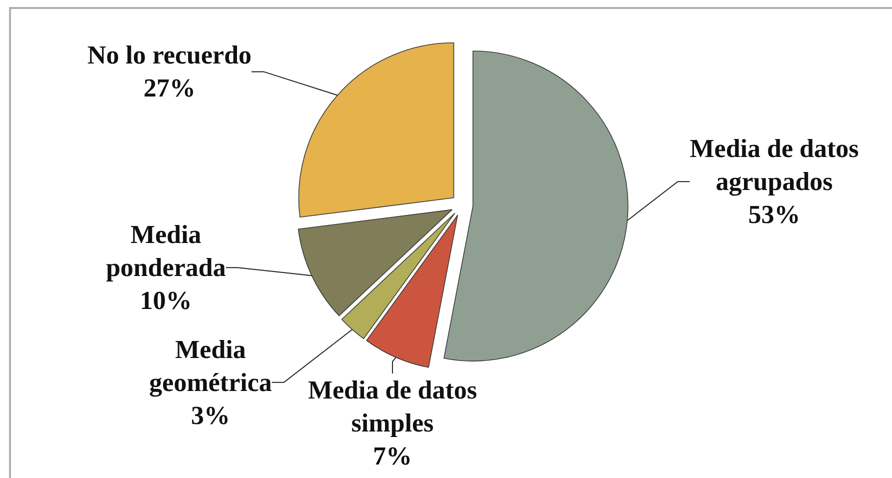 The width and height of the screenshot is (892, 478). What do you see at coordinates (166, 301) in the screenshot?
I see `data-label: 10%` at bounding box center [166, 301].